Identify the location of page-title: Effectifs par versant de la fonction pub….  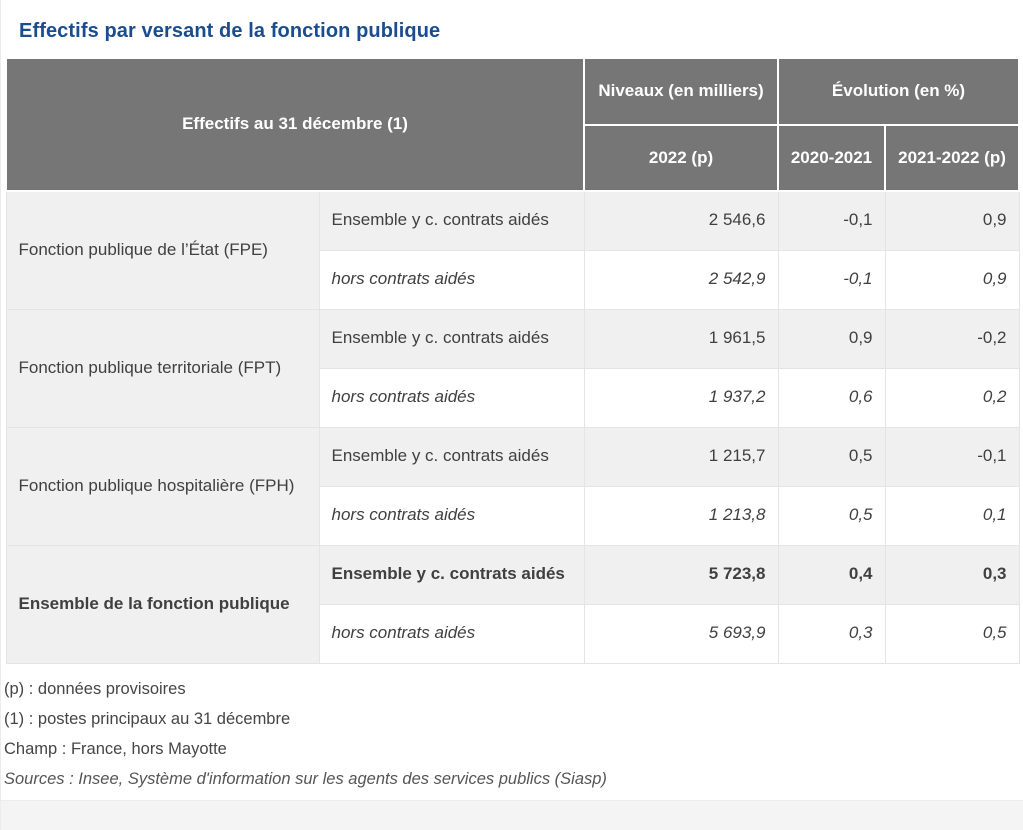
(230, 31).